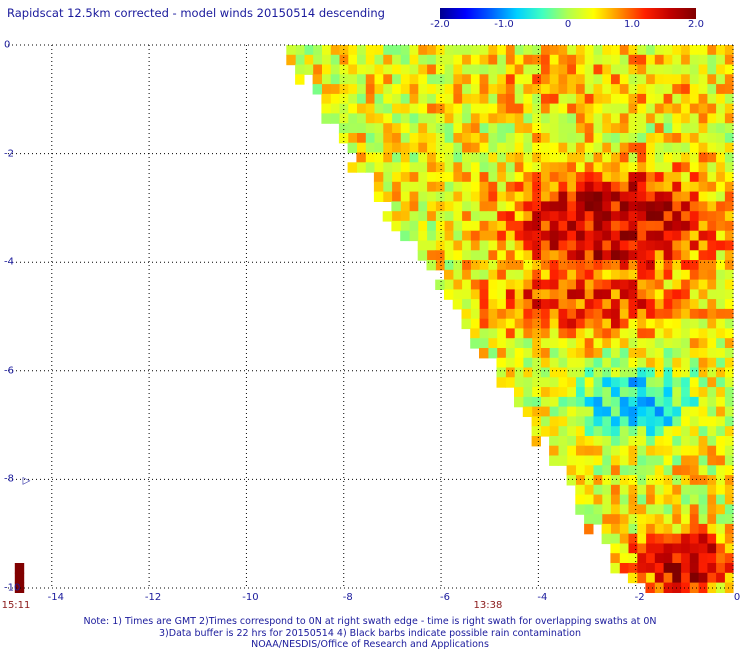 The width and height of the screenshot is (740, 651). I want to click on y-tick-label: -6, so click(9, 371).